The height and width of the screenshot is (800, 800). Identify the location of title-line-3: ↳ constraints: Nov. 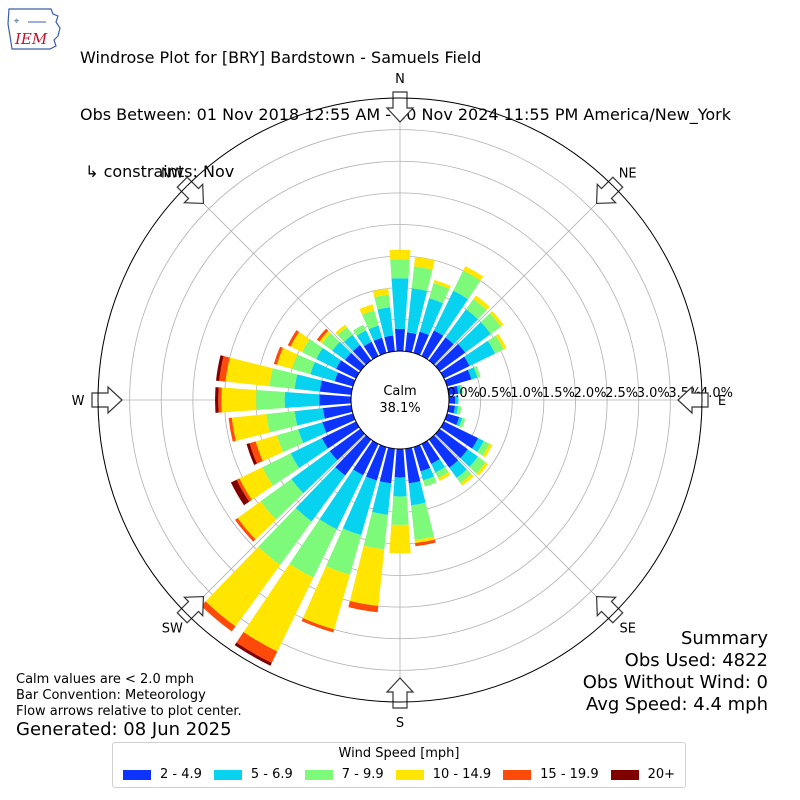
(157, 171).